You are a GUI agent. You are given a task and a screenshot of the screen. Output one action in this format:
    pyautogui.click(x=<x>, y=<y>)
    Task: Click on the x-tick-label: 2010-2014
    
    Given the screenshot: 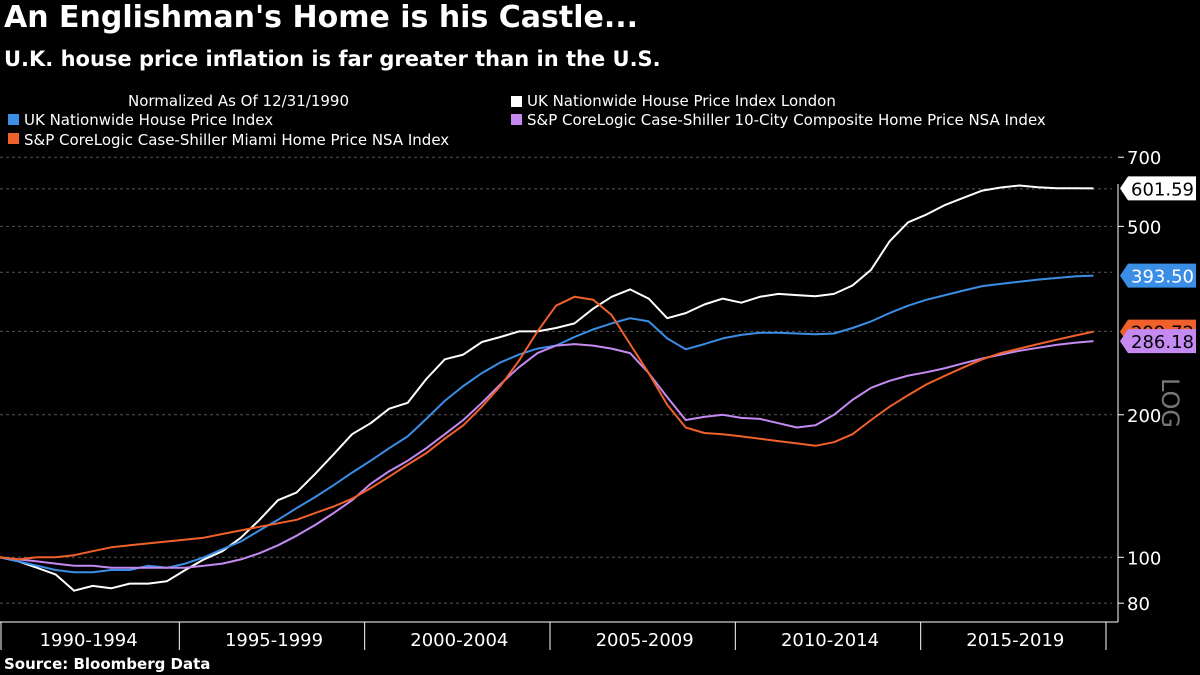 What is the action you would take?
    pyautogui.click(x=830, y=640)
    